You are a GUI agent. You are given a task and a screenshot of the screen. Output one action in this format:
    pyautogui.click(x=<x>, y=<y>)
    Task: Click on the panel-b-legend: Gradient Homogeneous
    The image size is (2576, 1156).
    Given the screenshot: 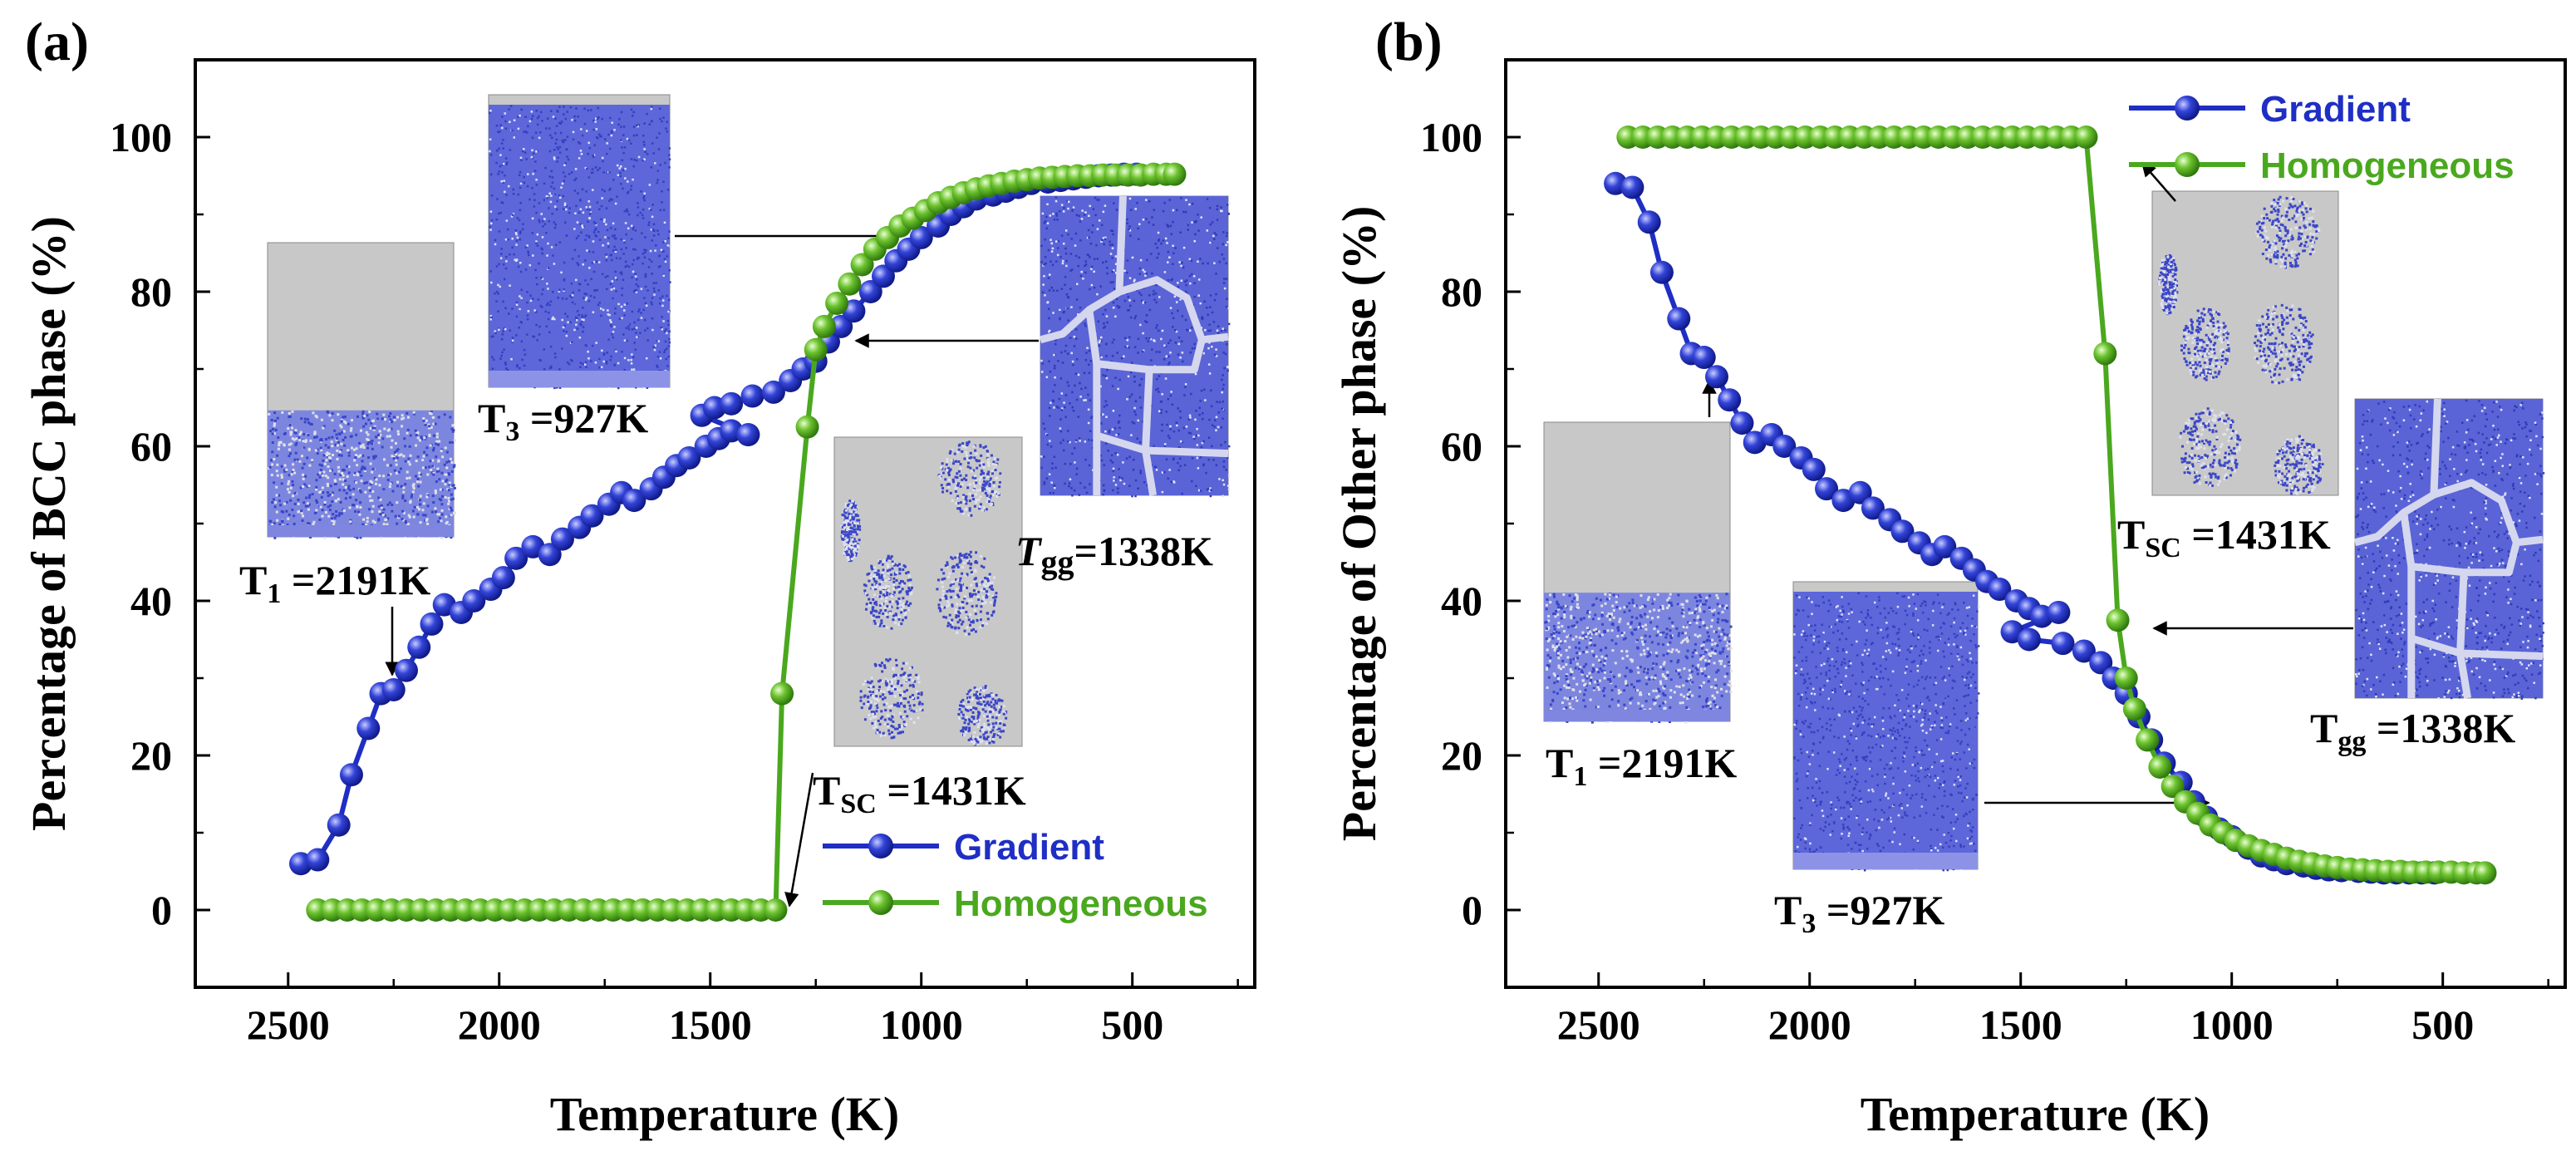 What is the action you would take?
    pyautogui.click(x=2322, y=137)
    